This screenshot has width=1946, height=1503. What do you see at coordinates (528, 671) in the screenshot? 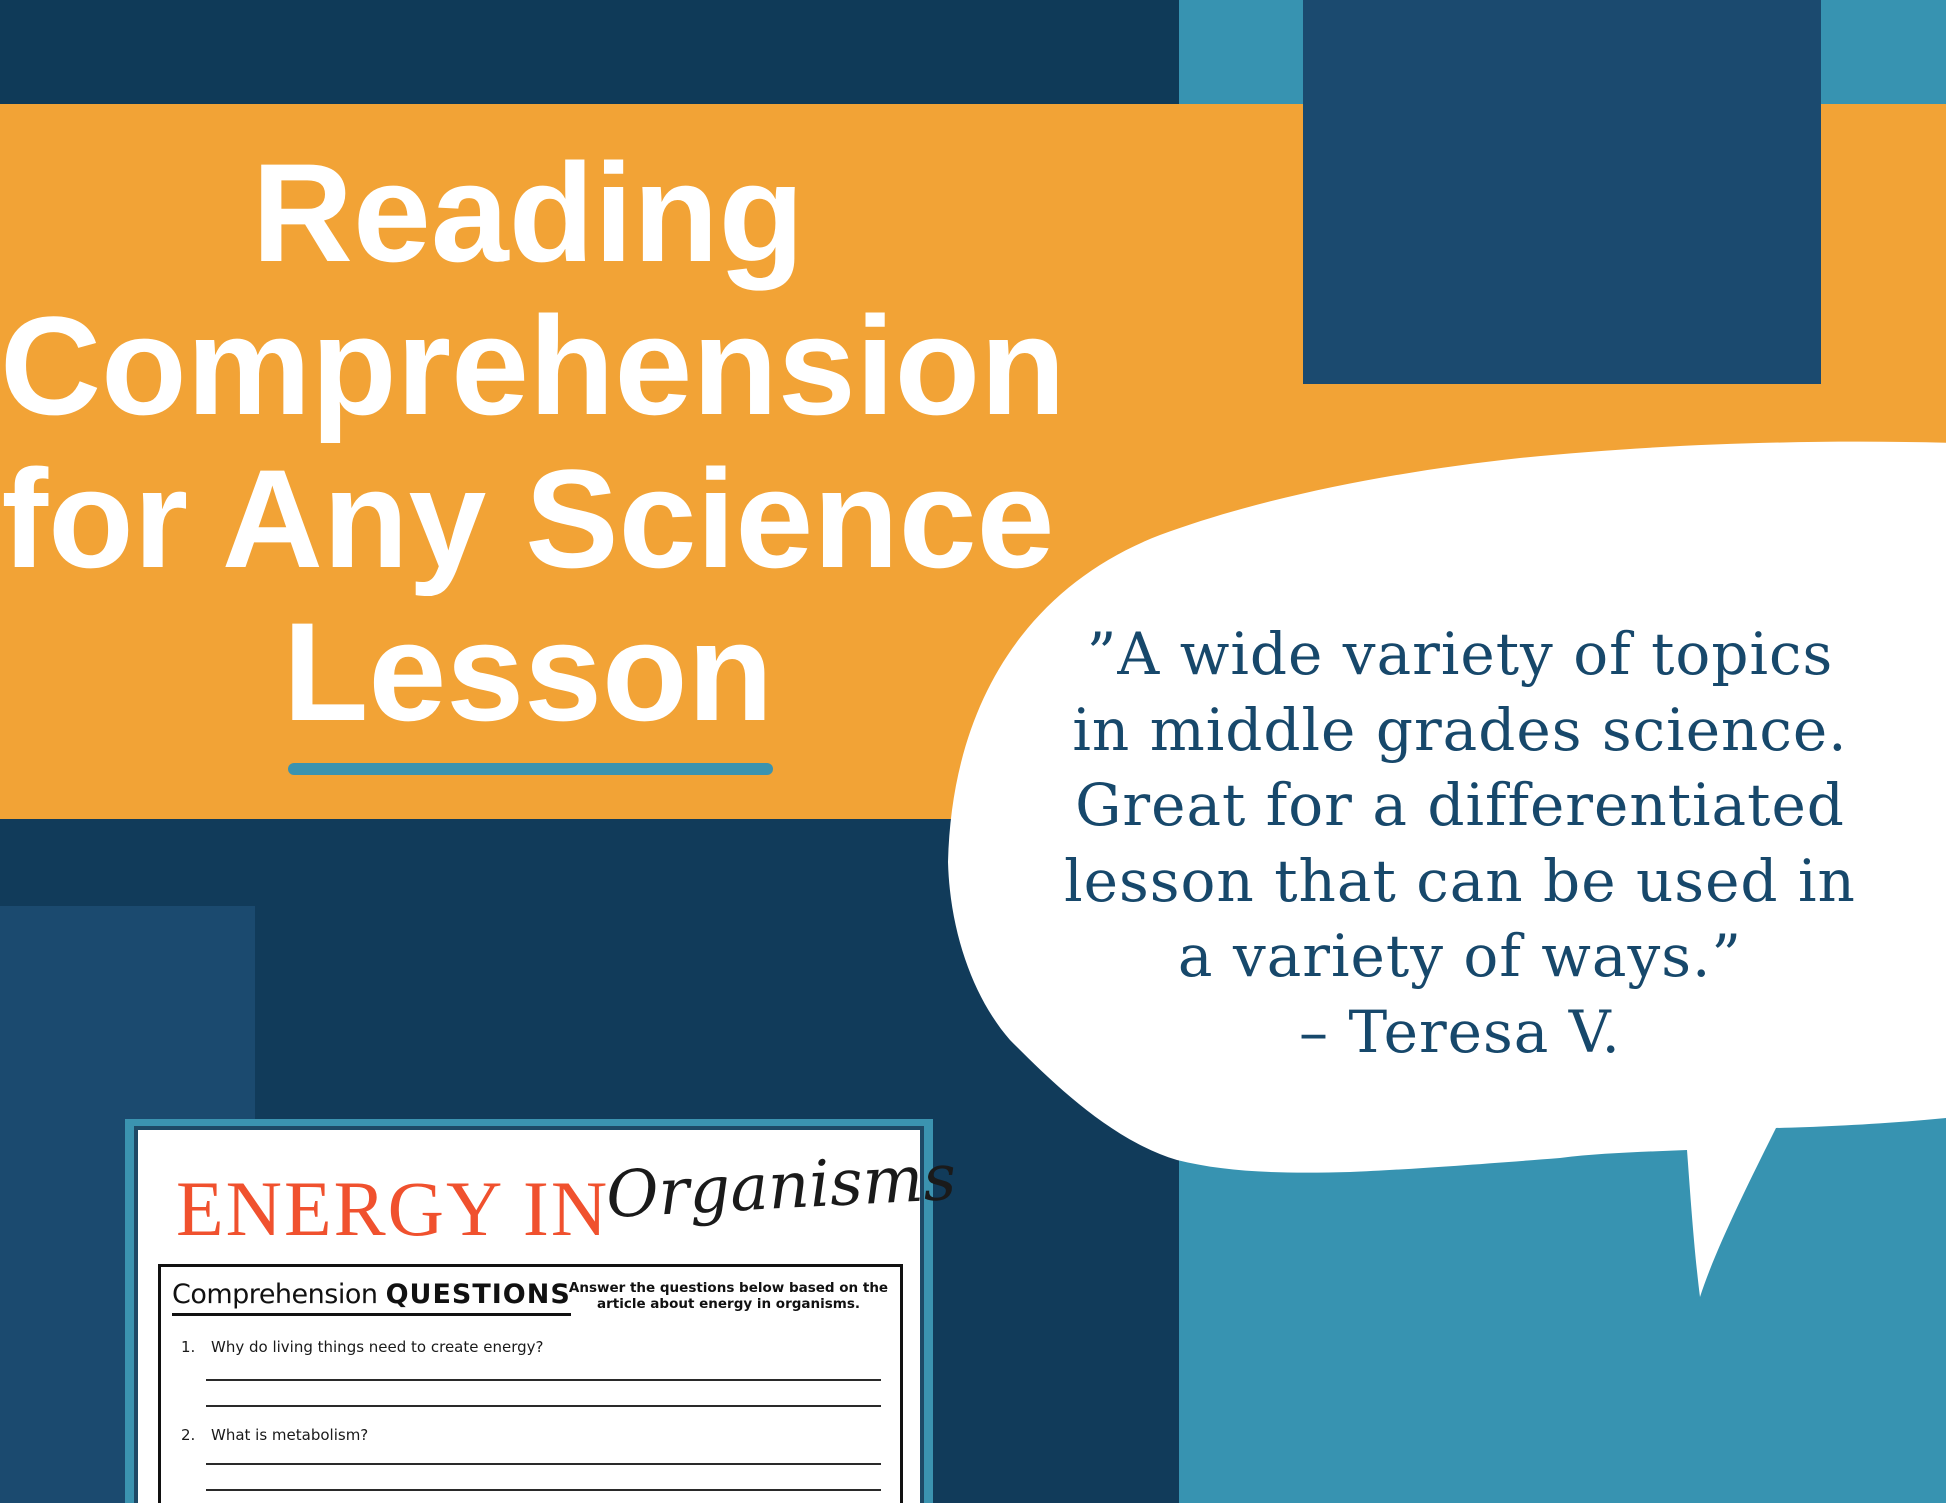
I see `title-line-4: Lesson` at bounding box center [528, 671].